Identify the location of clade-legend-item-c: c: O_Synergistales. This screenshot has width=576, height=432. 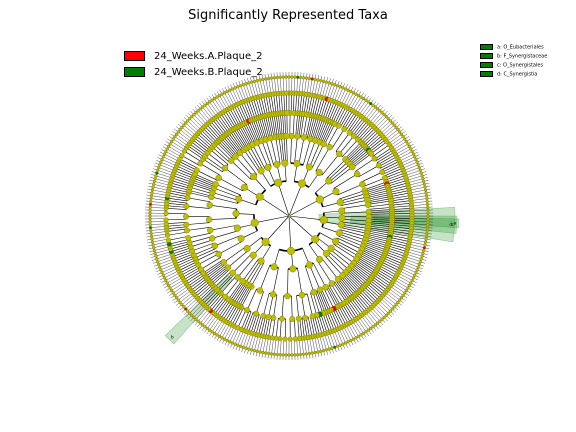
(511, 65).